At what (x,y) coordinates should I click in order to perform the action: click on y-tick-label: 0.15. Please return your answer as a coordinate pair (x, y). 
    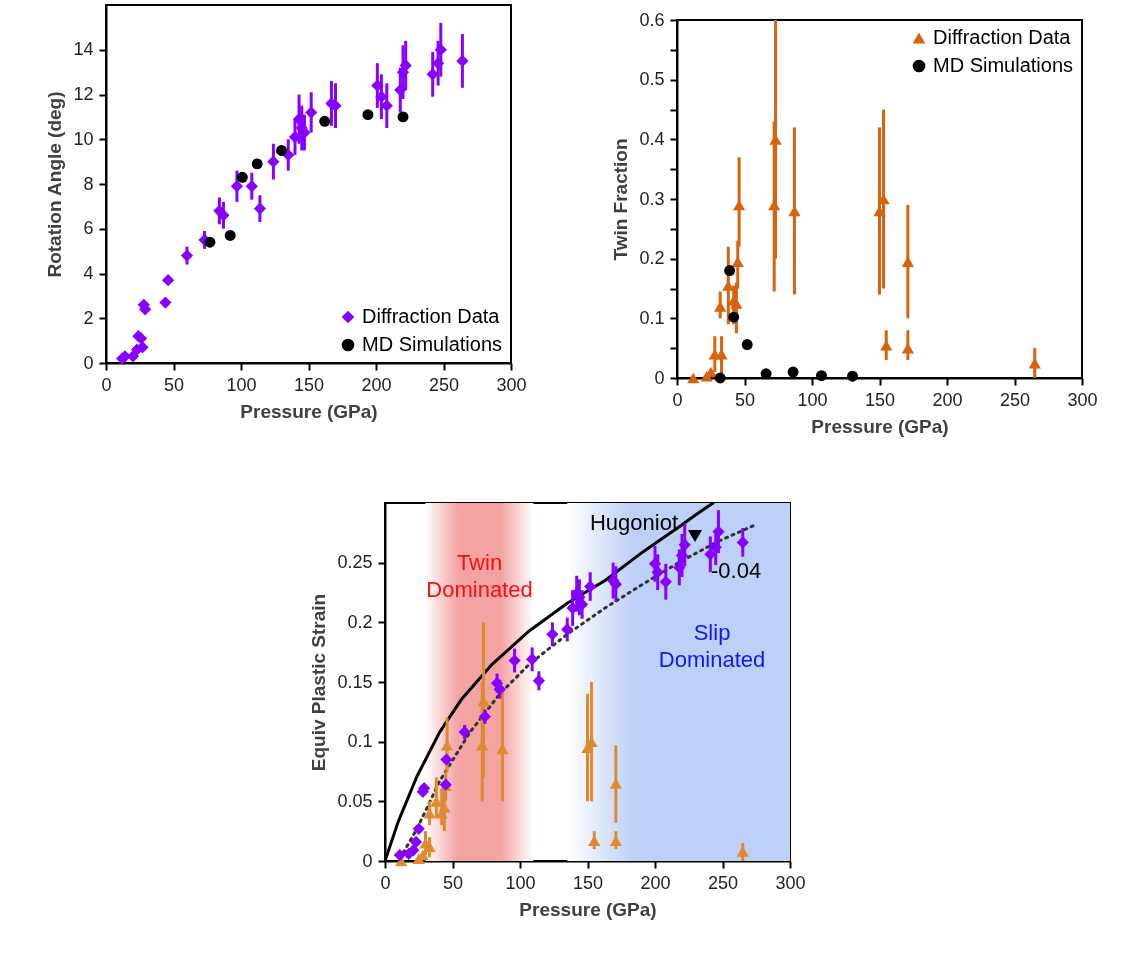
    Looking at the image, I should click on (355, 681).